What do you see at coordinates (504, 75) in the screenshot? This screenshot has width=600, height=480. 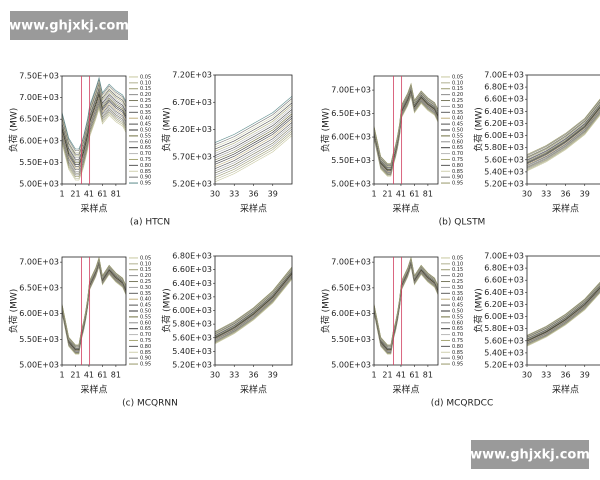 I see `y-tick-label: 7.00E+03` at bounding box center [504, 75].